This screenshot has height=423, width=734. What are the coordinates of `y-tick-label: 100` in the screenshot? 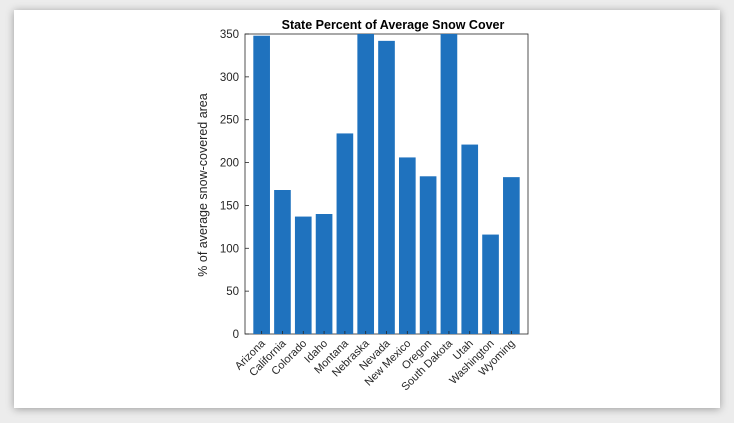 It's located at (229, 249).